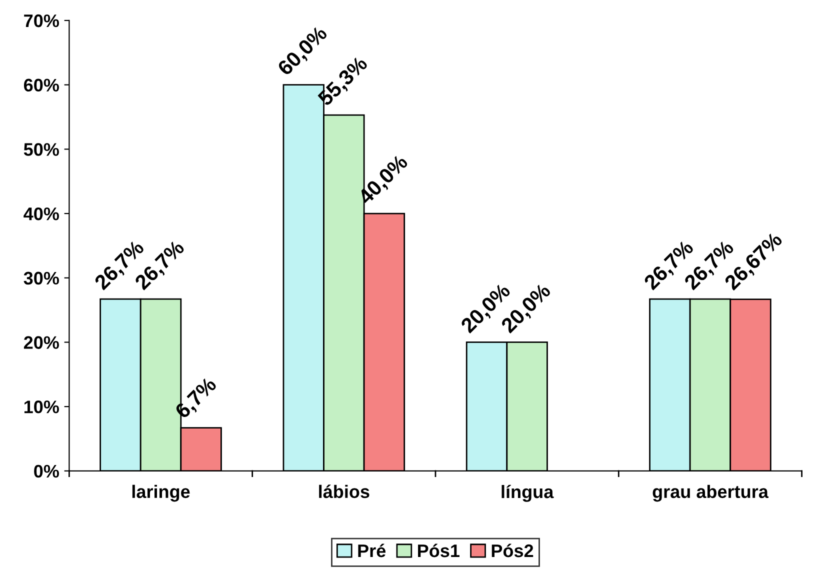 The width and height of the screenshot is (814, 585). I want to click on legend-label: Pós1, so click(439, 551).